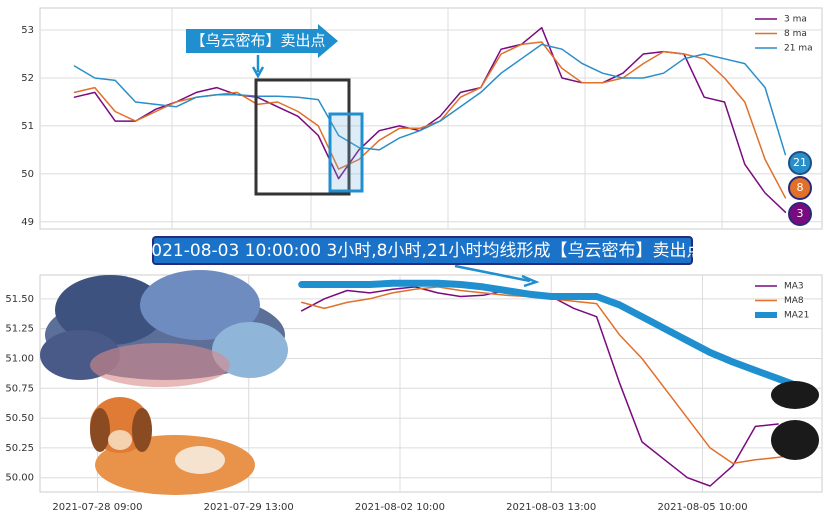 The width and height of the screenshot is (827, 520). I want to click on x-tick-label: 2021-07-29 13:00, so click(249, 507).